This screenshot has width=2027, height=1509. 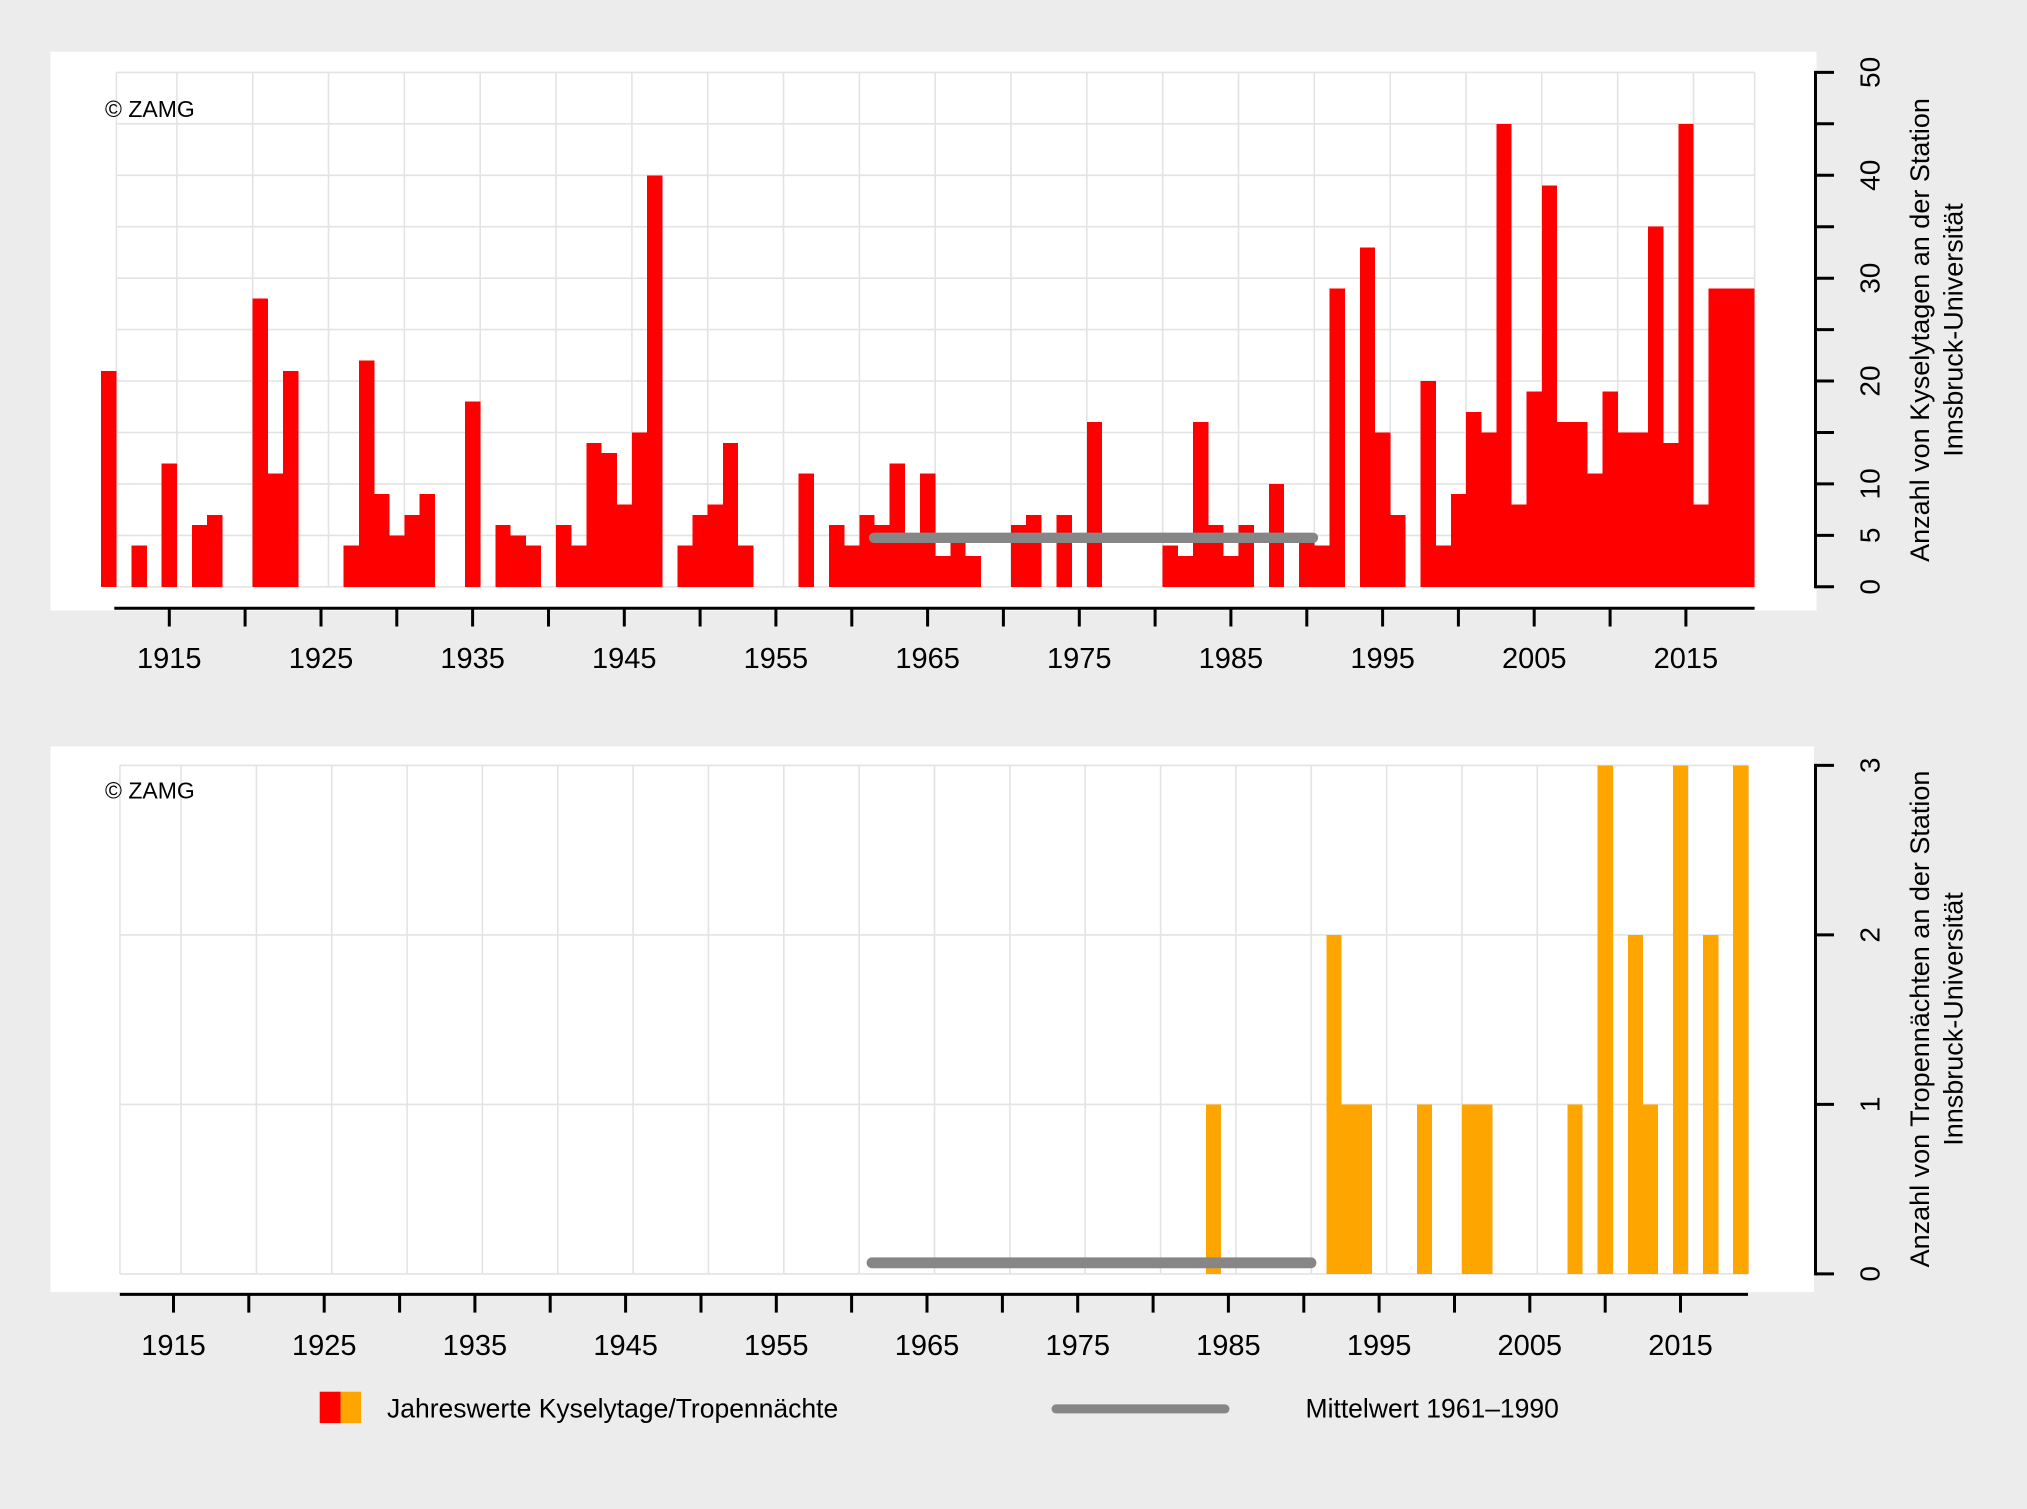 I want to click on svg-text: 20, so click(x=1870, y=380).